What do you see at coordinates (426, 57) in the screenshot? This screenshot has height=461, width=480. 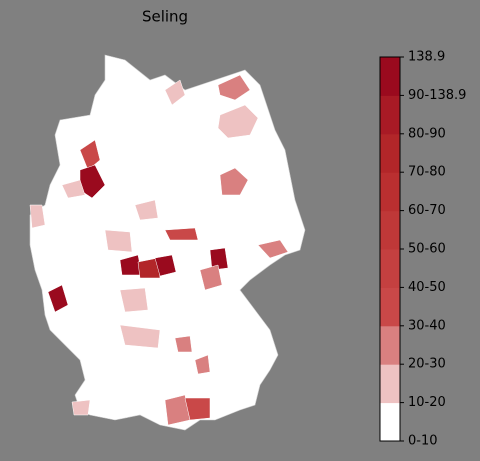 I see `colorbar-label: 138.9` at bounding box center [426, 57].